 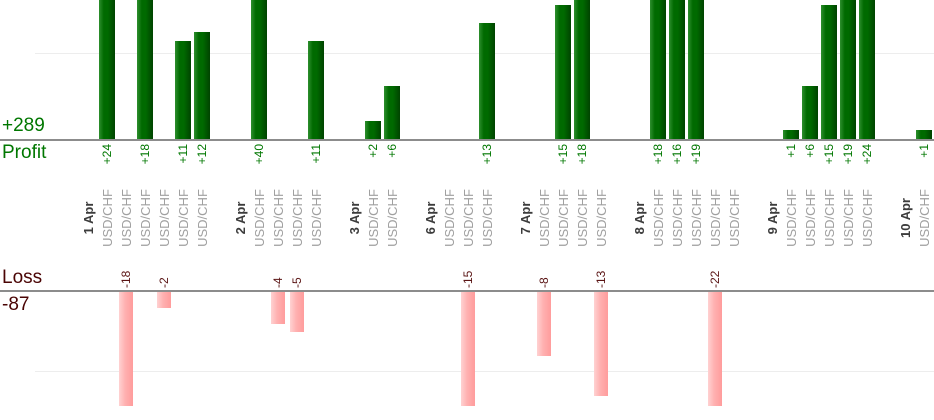 What do you see at coordinates (354, 218) in the screenshot?
I see `date-label: 3 Apr` at bounding box center [354, 218].